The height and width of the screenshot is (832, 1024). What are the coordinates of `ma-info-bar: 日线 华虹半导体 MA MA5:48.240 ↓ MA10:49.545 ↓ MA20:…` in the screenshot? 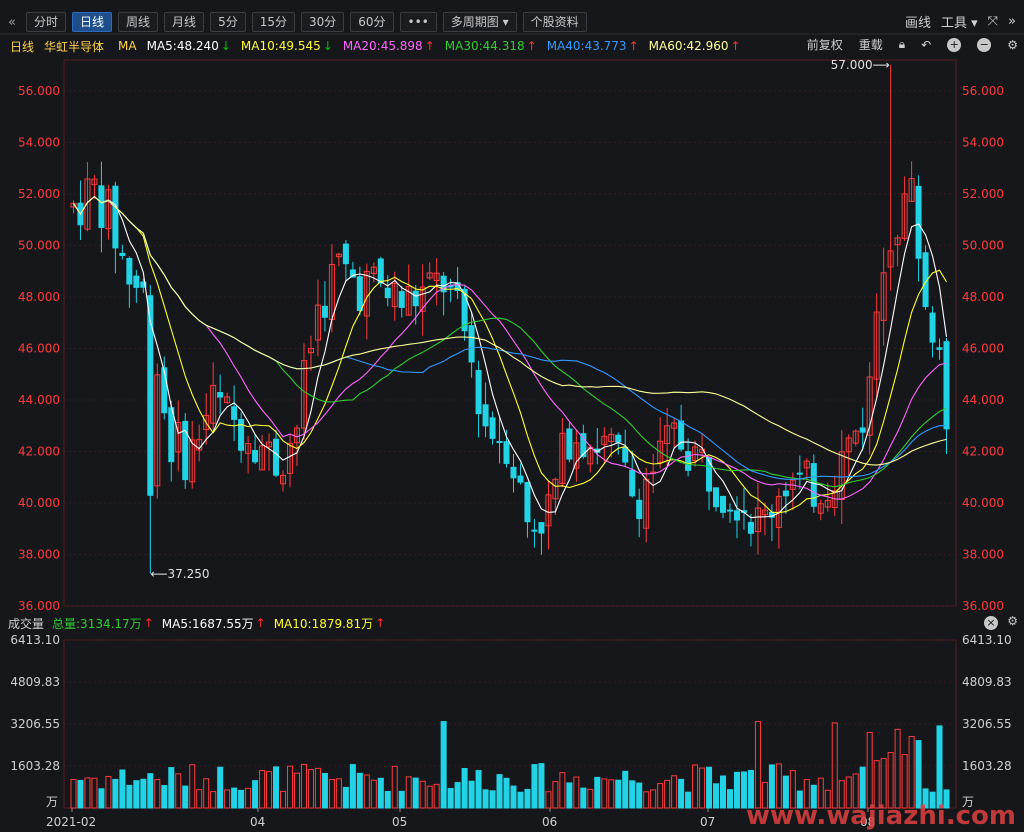 It's located at (512, 46).